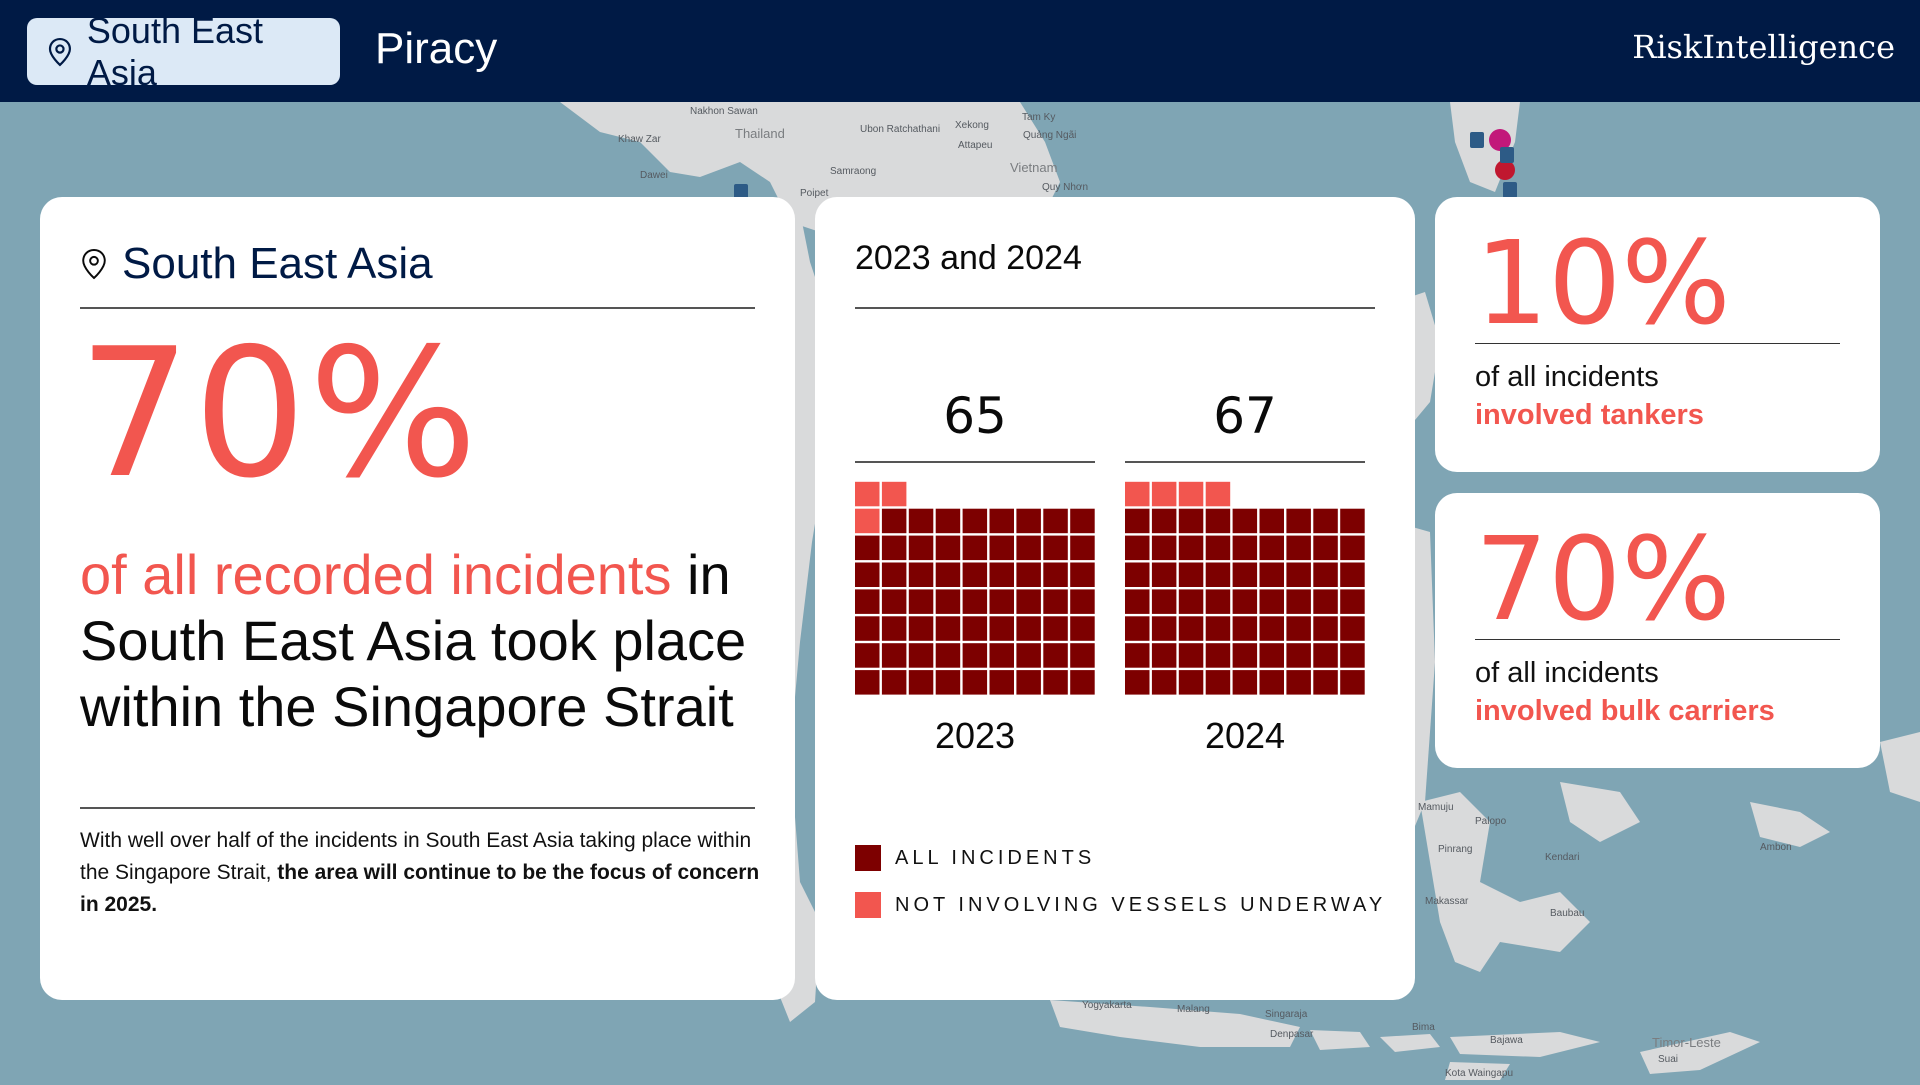 The width and height of the screenshot is (1920, 1085). I want to click on stat-percentage: 10%, so click(1603, 284).